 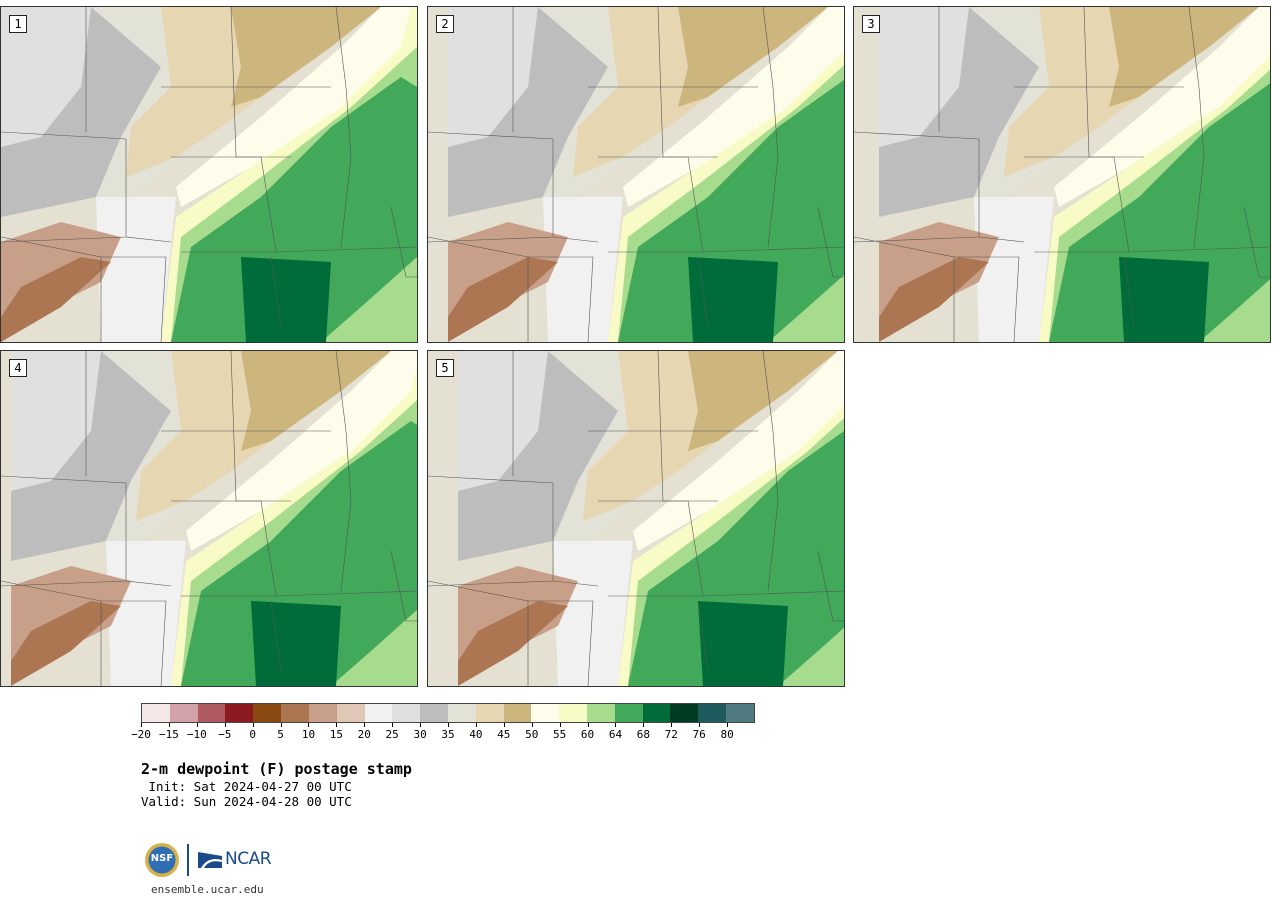 I want to click on colorbar-tick-label: 40, so click(x=476, y=734).